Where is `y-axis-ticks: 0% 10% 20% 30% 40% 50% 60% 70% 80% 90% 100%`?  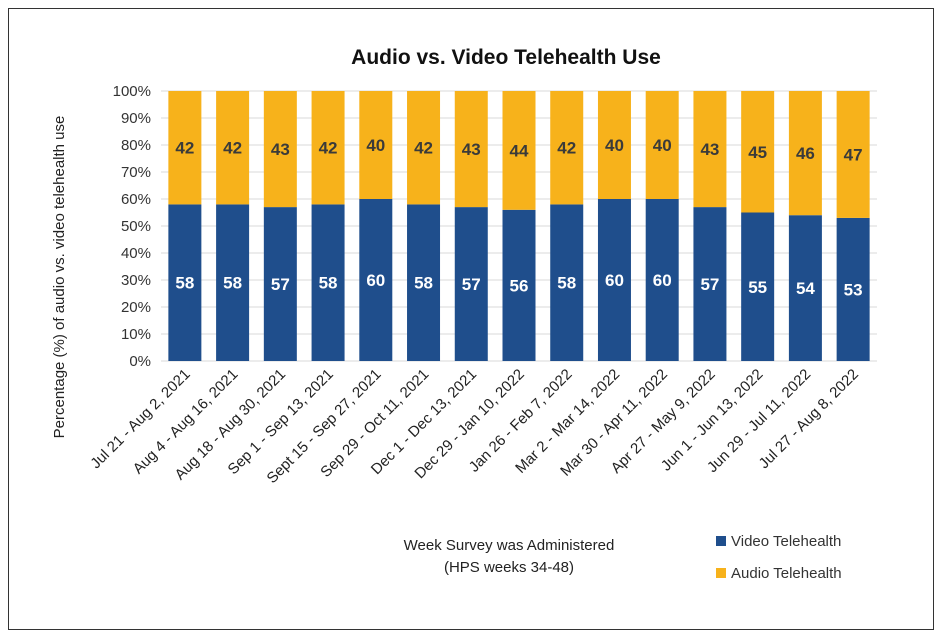
y-axis-ticks: 0% 10% 20% 30% 40% 50% 60% 70% 80% 90% 100% is located at coordinates (132, 226).